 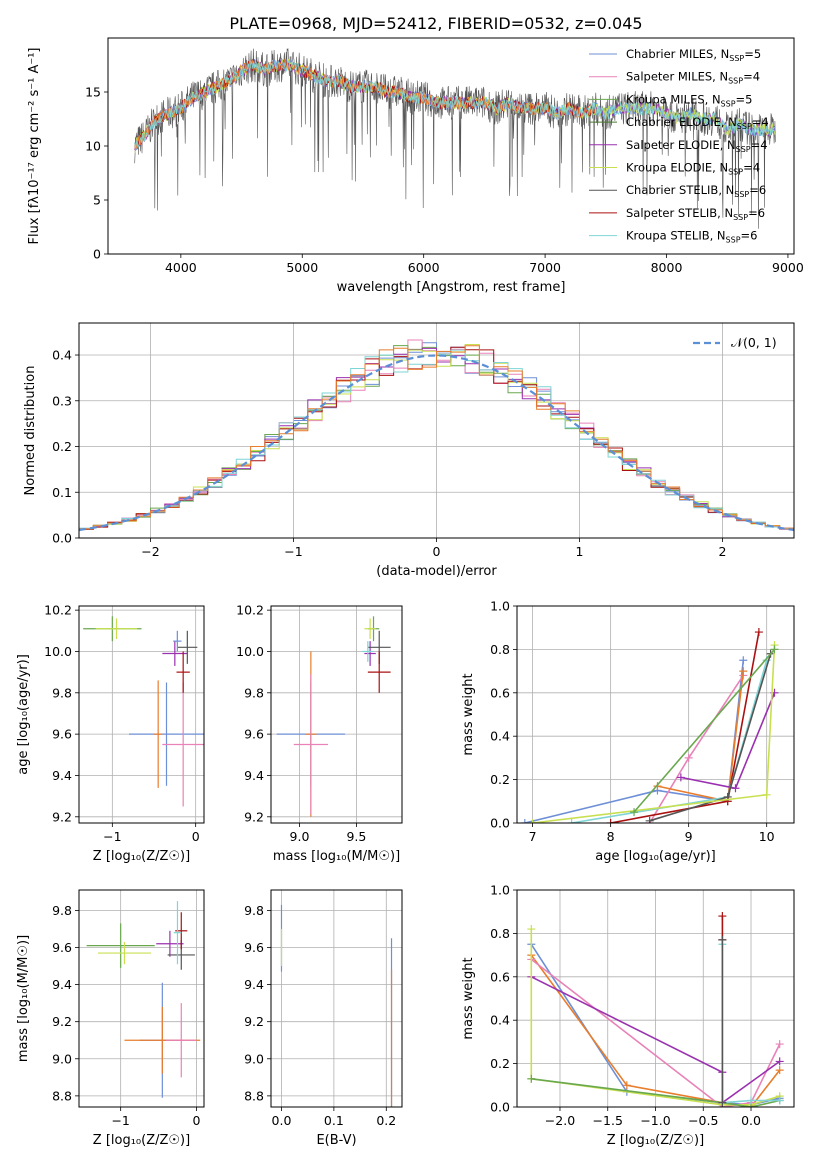 I want to click on y-tick-label: 9.0, so click(x=62, y=1058).